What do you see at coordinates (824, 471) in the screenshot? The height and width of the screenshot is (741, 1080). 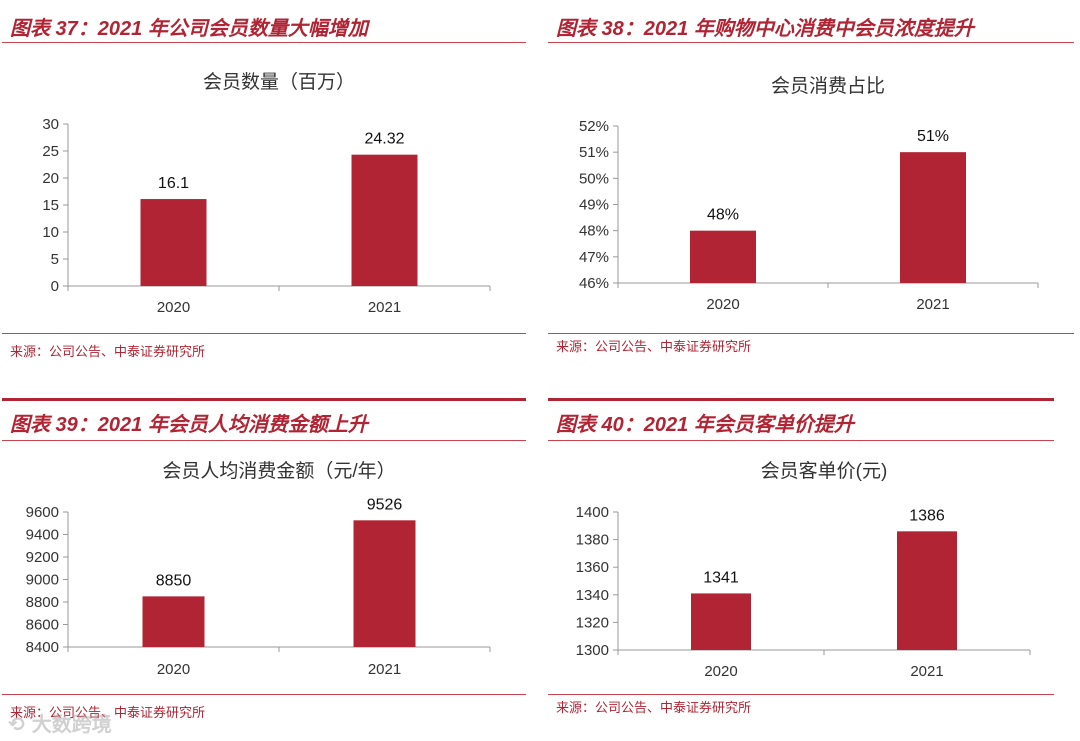 I see `chart-title: 会员客单价(元)` at bounding box center [824, 471].